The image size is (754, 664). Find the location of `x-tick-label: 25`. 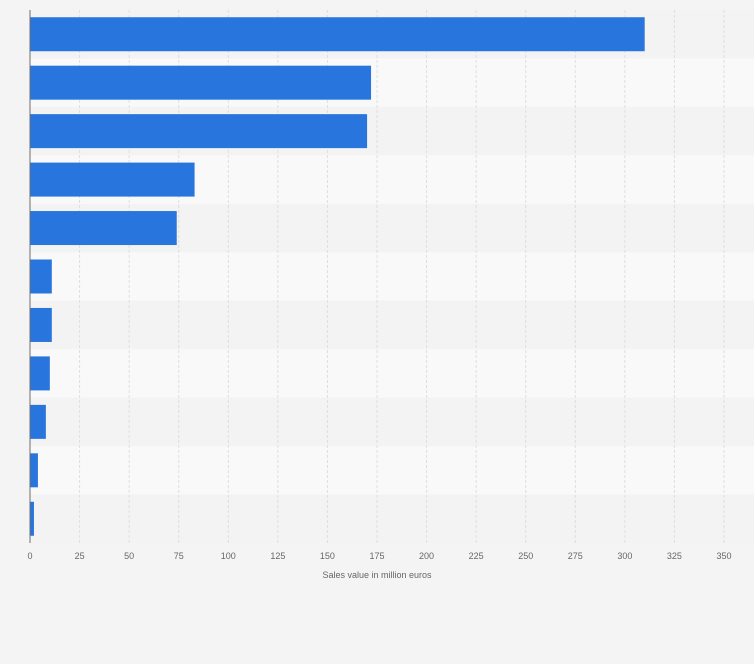

x-tick-label: 25 is located at coordinates (80, 556).